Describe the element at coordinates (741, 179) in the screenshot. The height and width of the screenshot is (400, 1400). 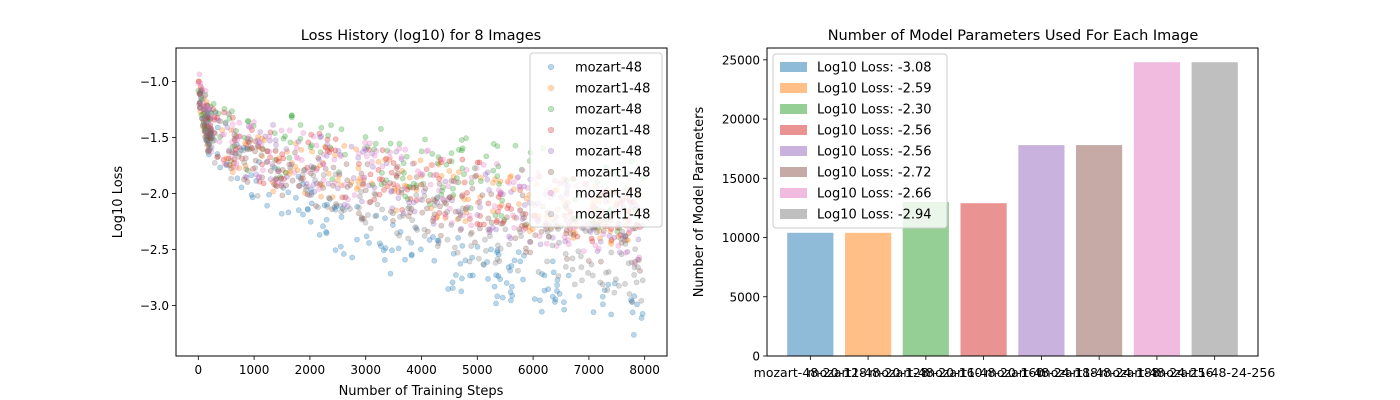
I see `y-tick-label: 15000` at that location.